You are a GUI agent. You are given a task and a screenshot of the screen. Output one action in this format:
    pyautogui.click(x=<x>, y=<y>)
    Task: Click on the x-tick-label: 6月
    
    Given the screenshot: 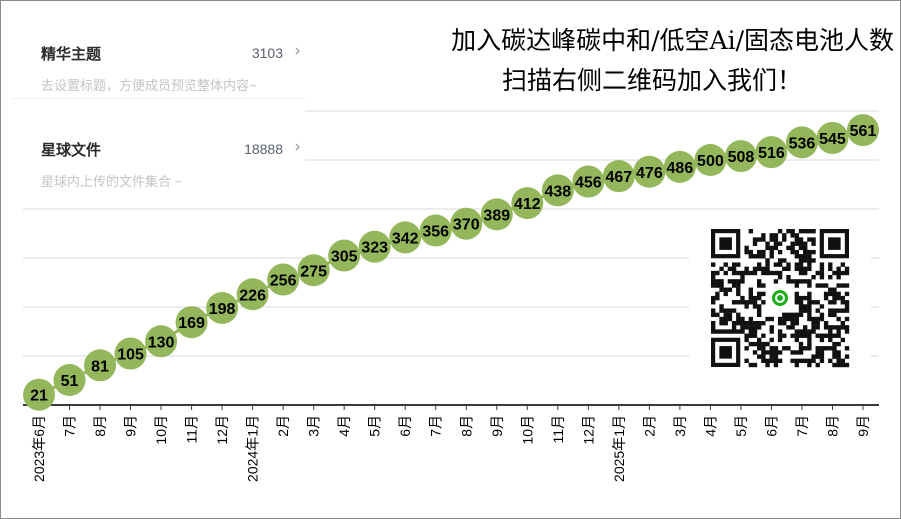 What is the action you would take?
    pyautogui.click(x=771, y=426)
    